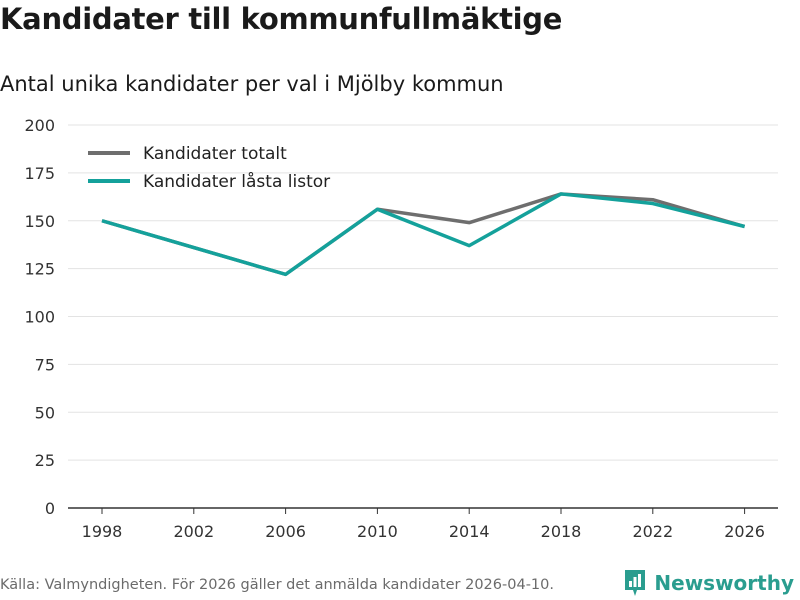 Image resolution: width=800 pixels, height=600 pixels. I want to click on x-tick-label: 2002, so click(193, 531).